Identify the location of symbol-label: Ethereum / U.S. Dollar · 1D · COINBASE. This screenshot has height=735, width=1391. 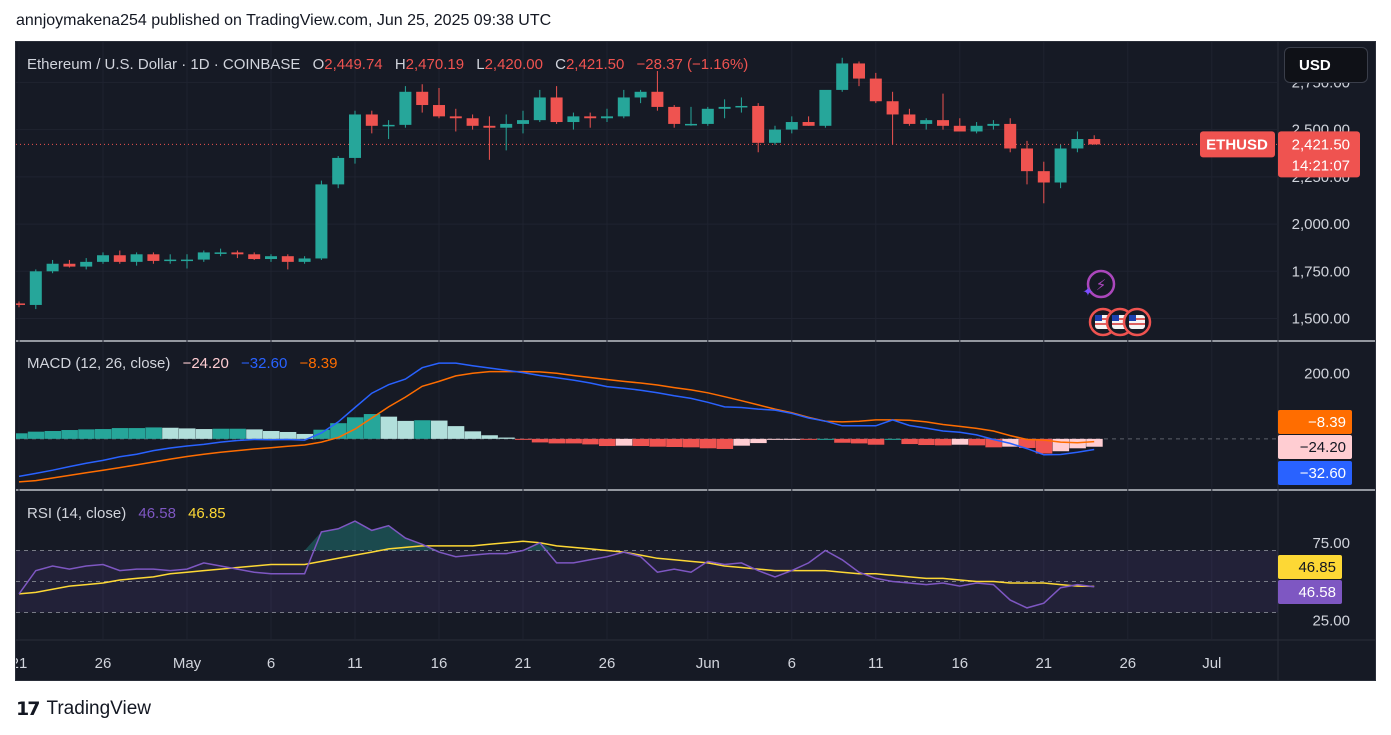
(164, 64).